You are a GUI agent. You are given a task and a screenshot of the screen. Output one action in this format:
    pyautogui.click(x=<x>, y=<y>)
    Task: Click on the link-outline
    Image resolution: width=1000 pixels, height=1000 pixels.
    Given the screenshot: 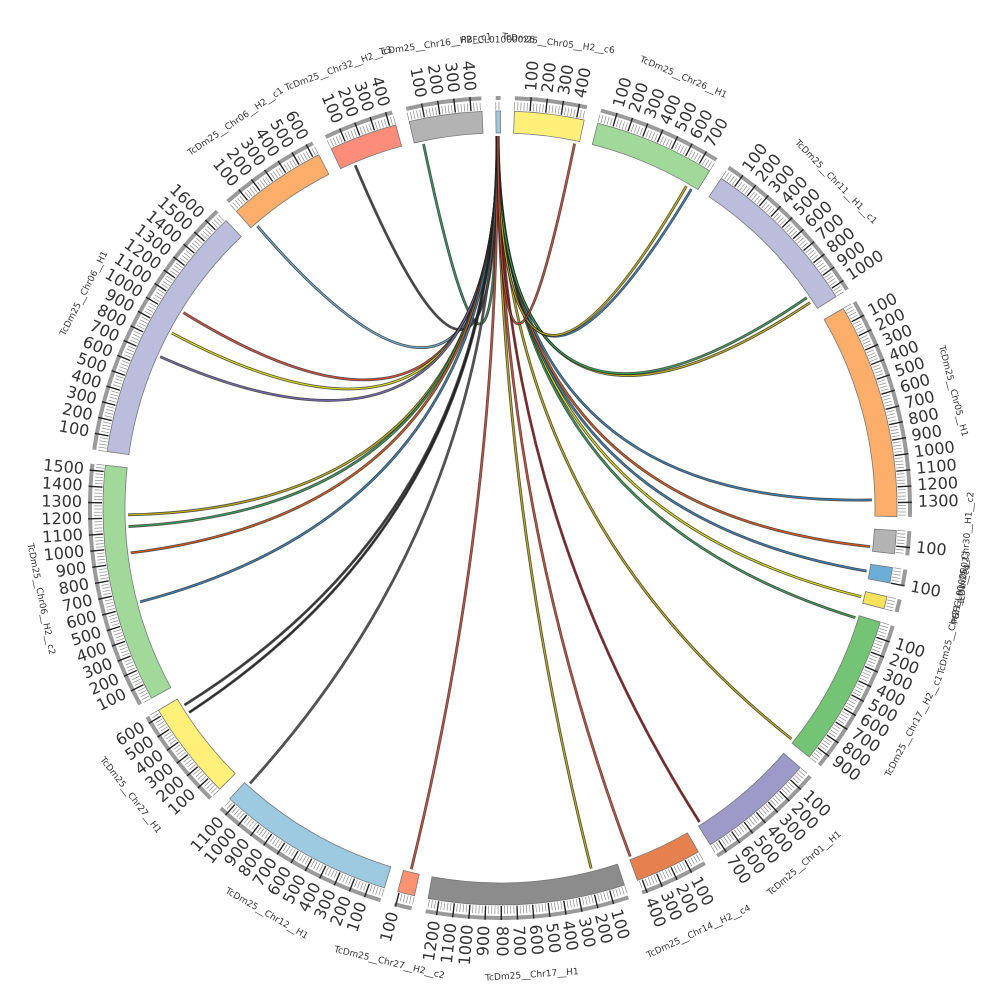 What is the action you would take?
    pyautogui.click(x=544, y=502)
    